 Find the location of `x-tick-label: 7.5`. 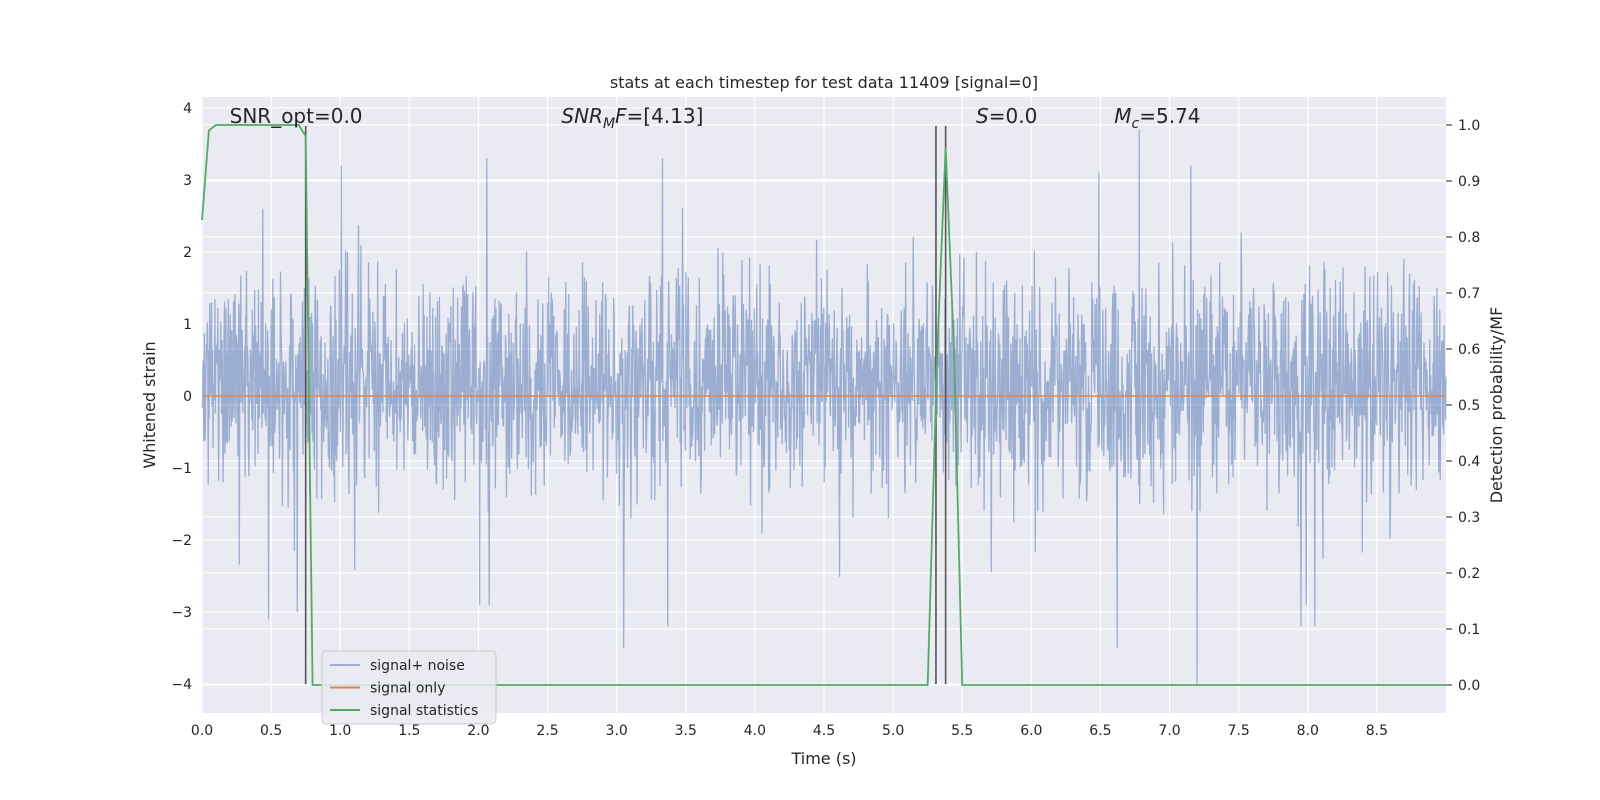

x-tick-label: 7.5 is located at coordinates (1239, 731).